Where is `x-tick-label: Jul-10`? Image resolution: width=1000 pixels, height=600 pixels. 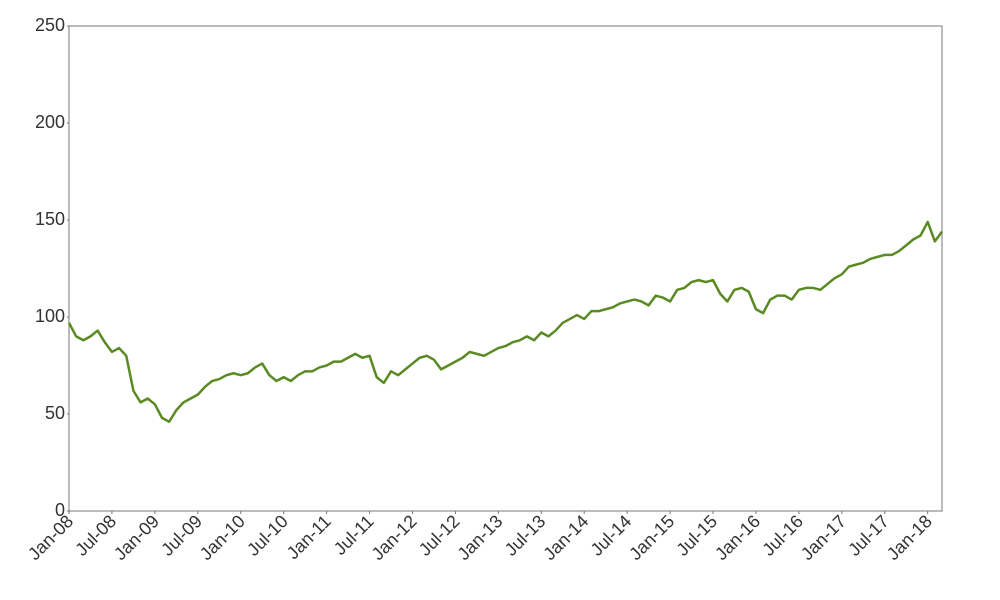 x-tick-label: Jul-10 is located at coordinates (267, 535).